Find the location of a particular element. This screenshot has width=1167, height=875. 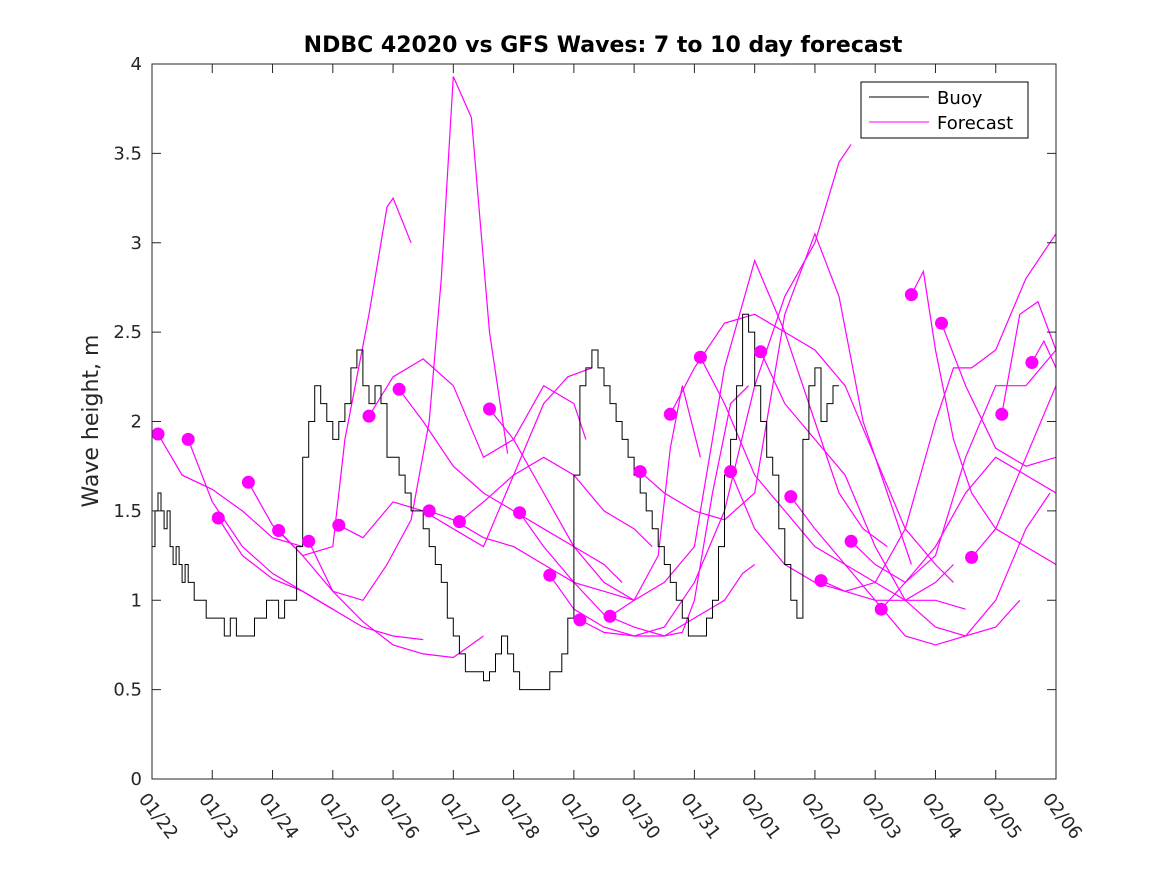

y-tick-label: 2 is located at coordinates (136, 422).